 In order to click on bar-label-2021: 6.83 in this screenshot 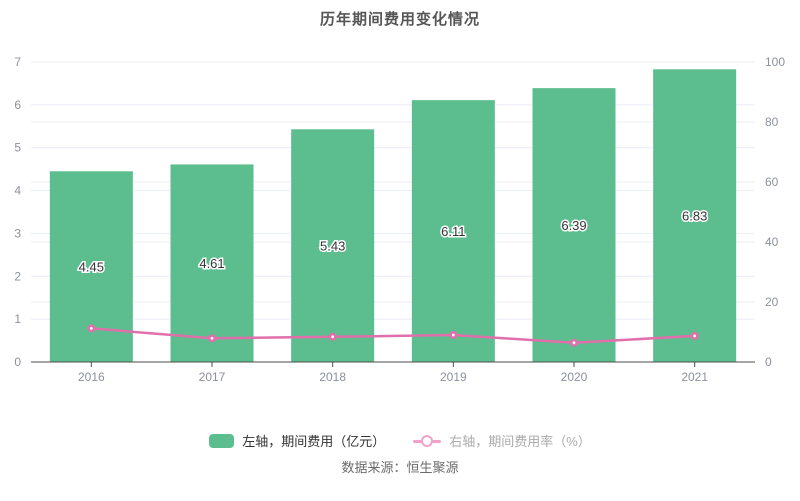, I will do `click(694, 216)`.